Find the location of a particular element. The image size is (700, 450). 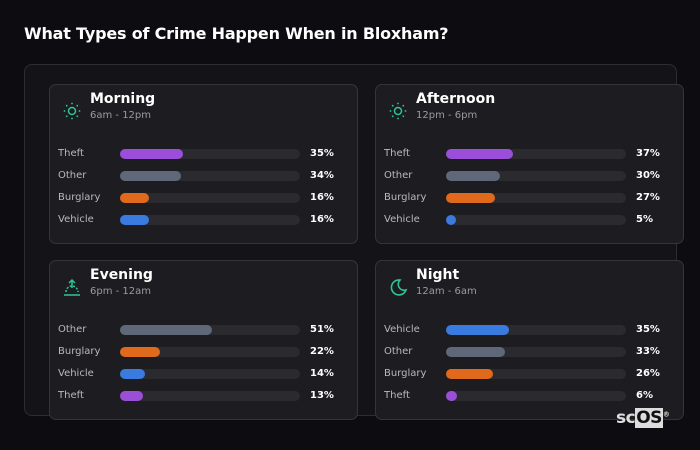

bar-row: Theft 37% is located at coordinates (529, 154).